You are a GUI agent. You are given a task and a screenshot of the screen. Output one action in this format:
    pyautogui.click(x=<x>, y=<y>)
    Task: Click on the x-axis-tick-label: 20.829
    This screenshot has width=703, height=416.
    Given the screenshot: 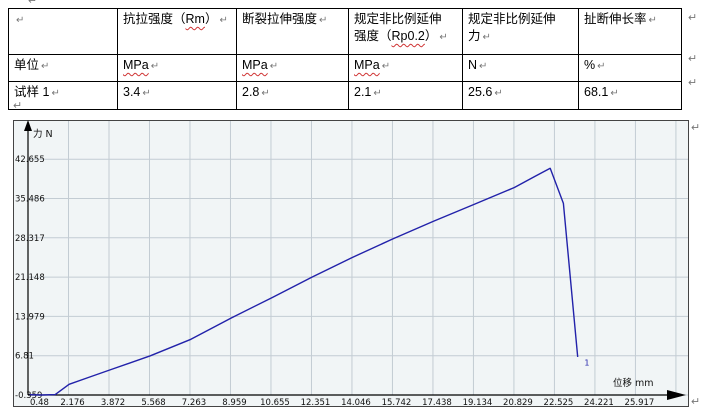 What is the action you would take?
    pyautogui.click(x=518, y=402)
    